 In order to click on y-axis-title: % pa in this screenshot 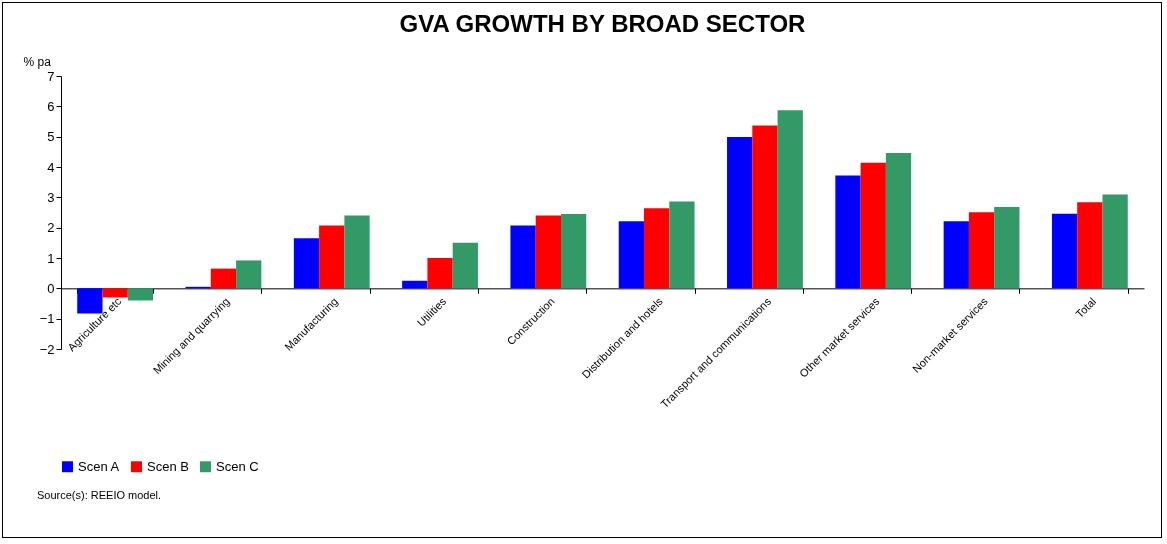, I will do `click(37, 61)`.